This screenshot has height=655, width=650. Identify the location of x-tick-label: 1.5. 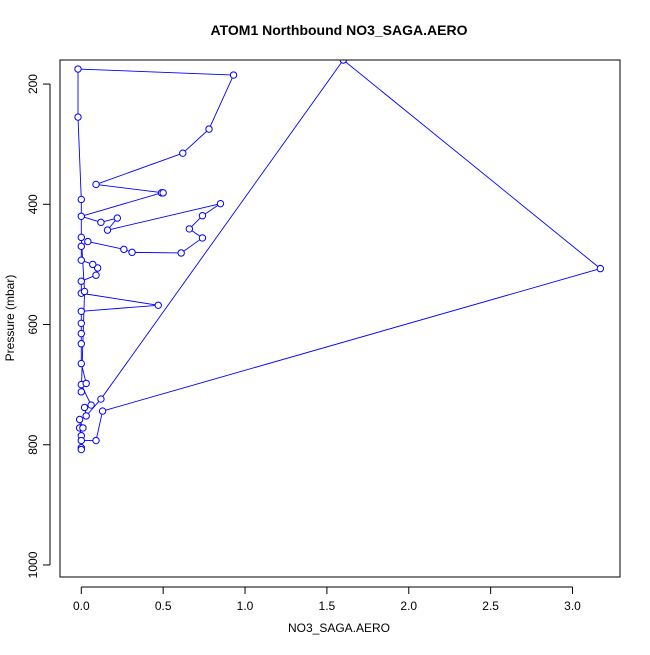
(327, 606).